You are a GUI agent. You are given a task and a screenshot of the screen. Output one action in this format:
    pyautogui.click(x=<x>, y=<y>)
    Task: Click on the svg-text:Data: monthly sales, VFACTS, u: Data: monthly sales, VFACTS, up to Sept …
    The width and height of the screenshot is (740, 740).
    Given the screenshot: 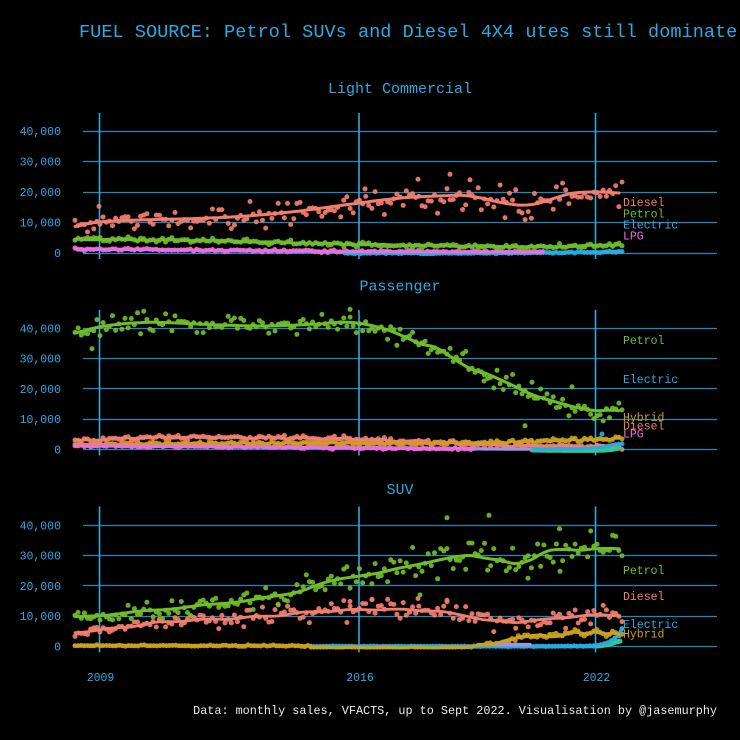 What is the action you would take?
    pyautogui.click(x=455, y=711)
    